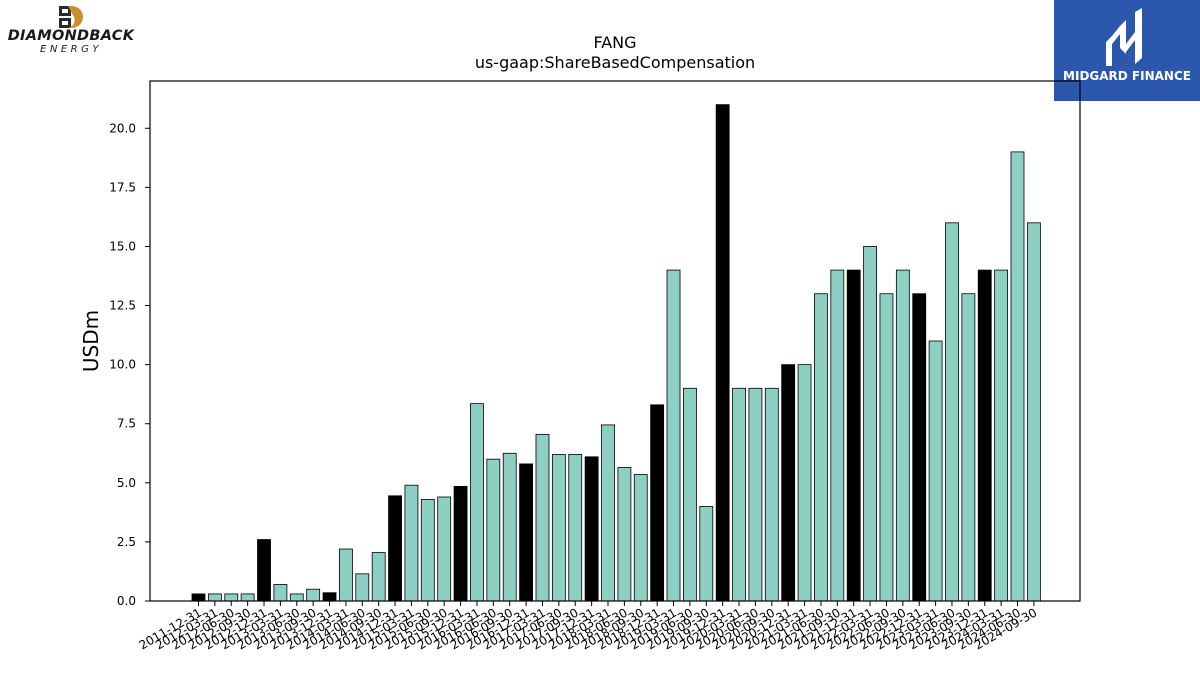  Describe the element at coordinates (126, 483) in the screenshot. I see `y-tick-label: 5.0` at that location.